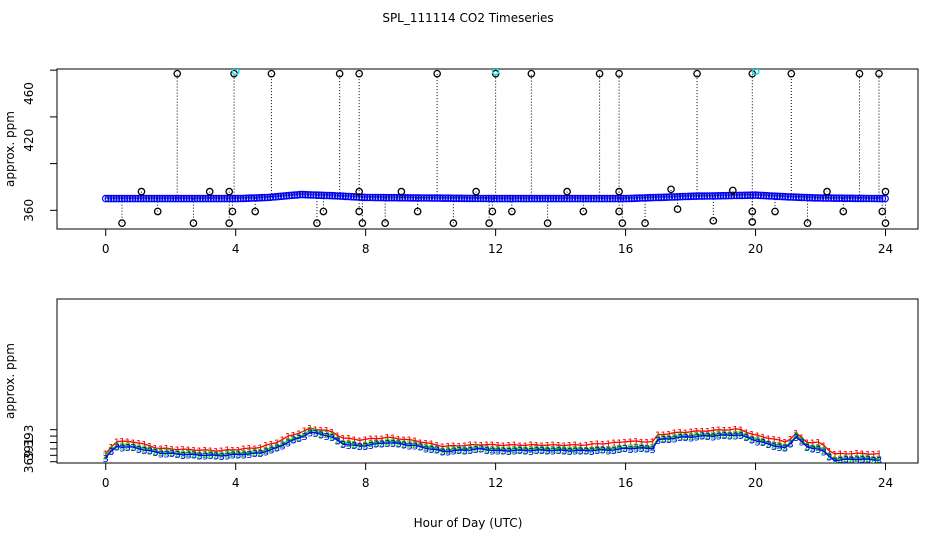 This screenshot has width=936, height=540. What do you see at coordinates (879, 459) in the screenshot?
I see `series-marker-2: 2` at bounding box center [879, 459].